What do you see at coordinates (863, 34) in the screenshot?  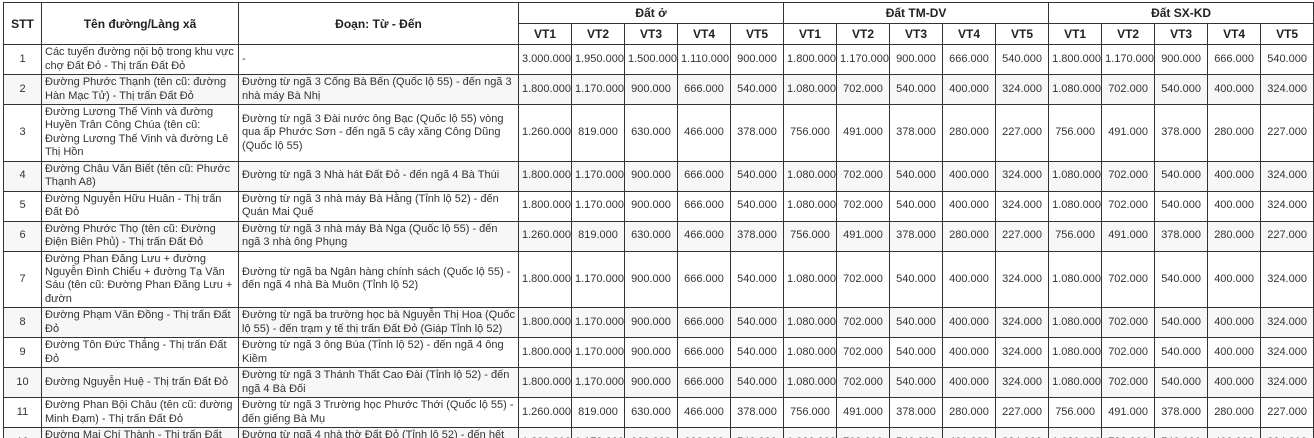 I see `subcol-header-dat-tm-dv-vt2: VT2` at bounding box center [863, 34].